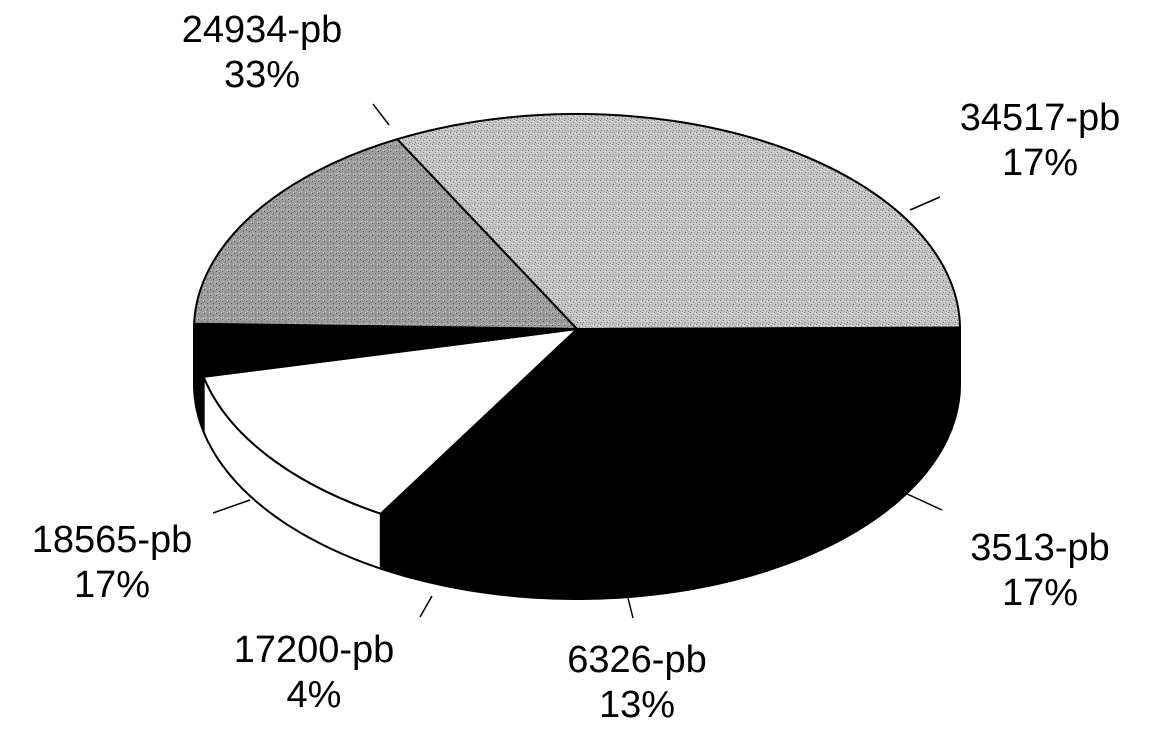  What do you see at coordinates (768, 421) in the screenshot?
I see `pie-slice-34517-pb` at bounding box center [768, 421].